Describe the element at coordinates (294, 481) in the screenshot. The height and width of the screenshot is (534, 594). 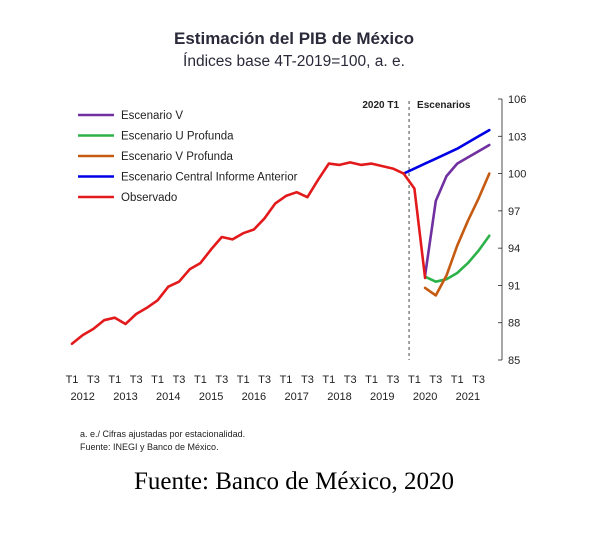
I see `figure-caption: Fuente: Banco de México, 2020` at that location.